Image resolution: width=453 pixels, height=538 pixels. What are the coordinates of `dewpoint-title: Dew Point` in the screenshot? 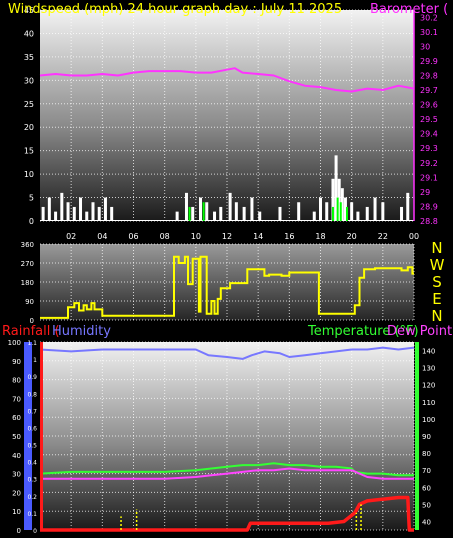 It's located at (419, 331).